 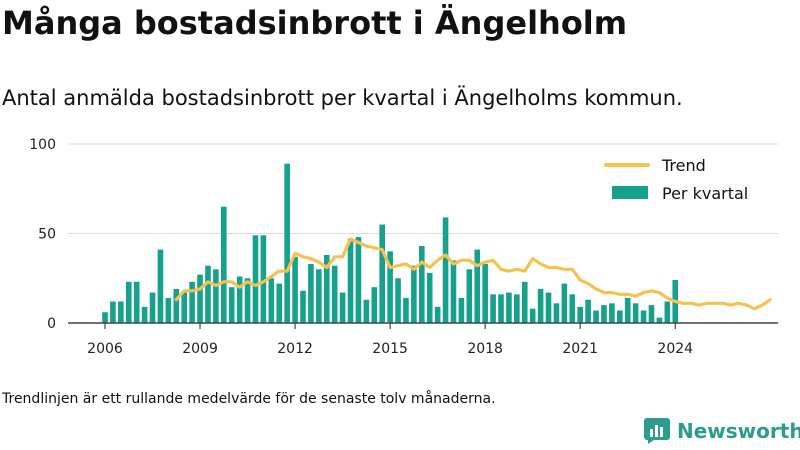 What do you see at coordinates (200, 349) in the screenshot?
I see `x-tick-label: 2009` at bounding box center [200, 349].